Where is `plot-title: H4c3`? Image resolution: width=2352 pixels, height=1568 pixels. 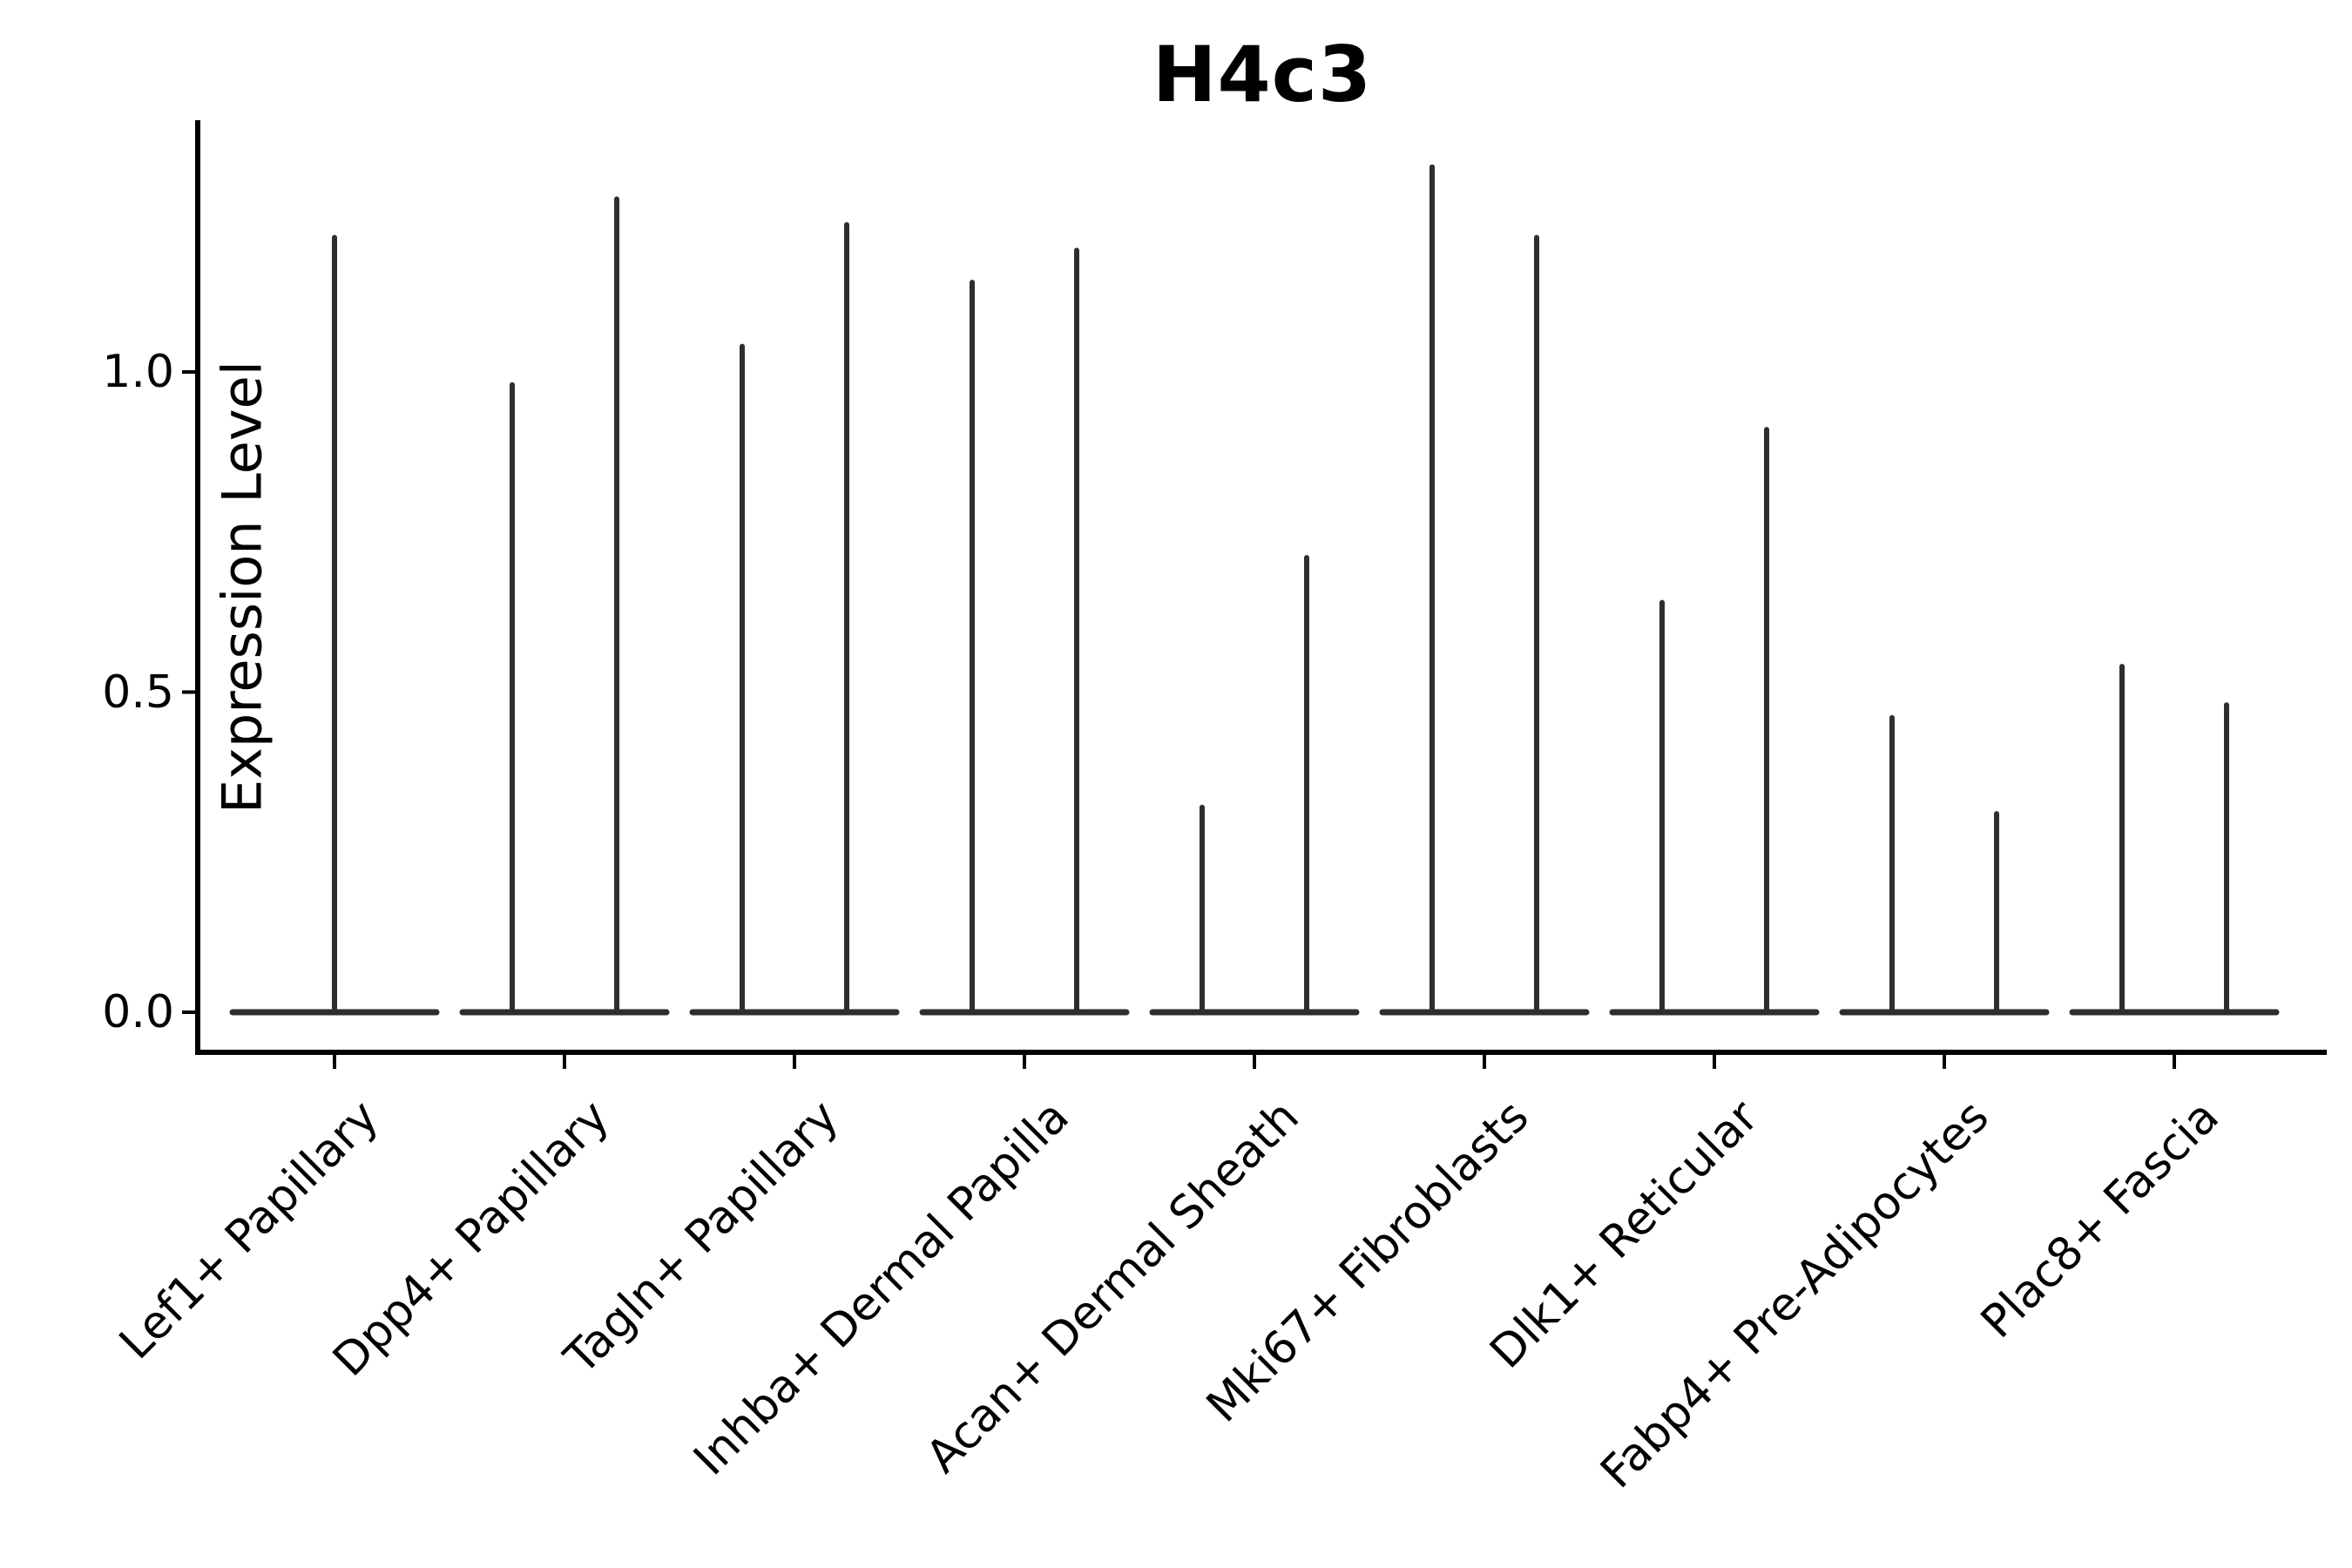 plot-title: H4c3 is located at coordinates (1262, 74).